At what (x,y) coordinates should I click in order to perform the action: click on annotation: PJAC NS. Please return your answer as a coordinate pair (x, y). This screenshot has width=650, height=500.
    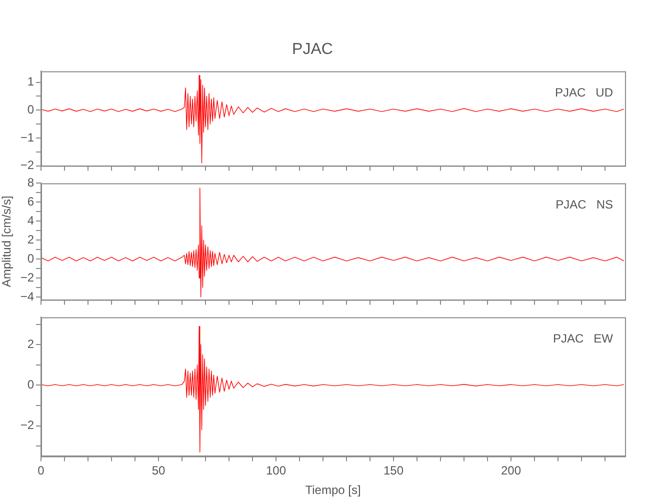
    Looking at the image, I should click on (584, 205).